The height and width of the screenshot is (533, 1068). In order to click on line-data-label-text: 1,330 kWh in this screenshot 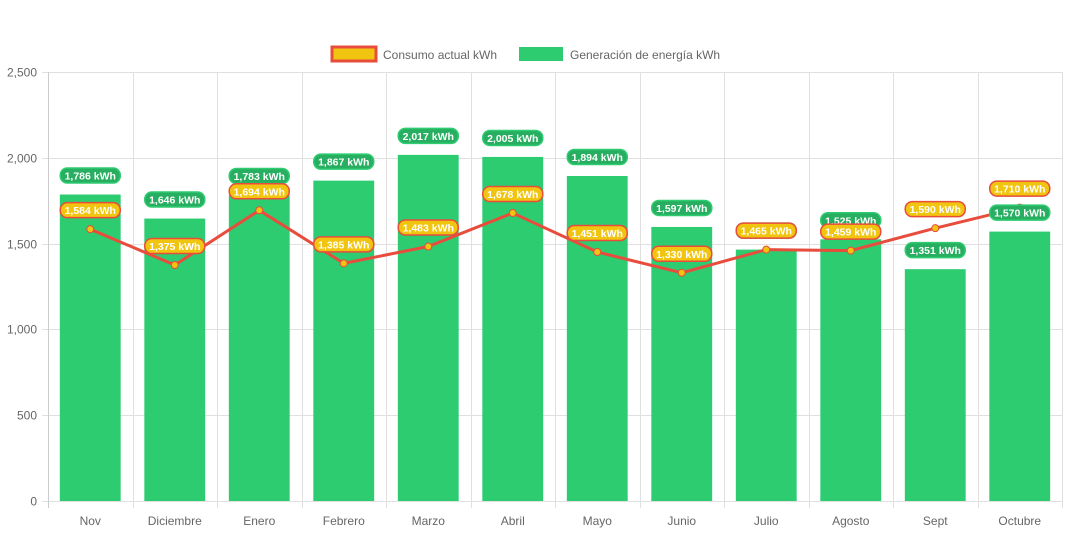, I will do `click(681, 255)`.